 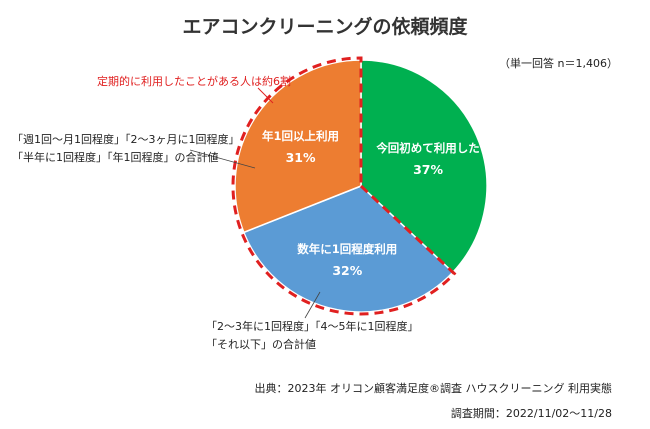 What do you see at coordinates (428, 169) in the screenshot?
I see `slice-value-label: 37%` at bounding box center [428, 169].